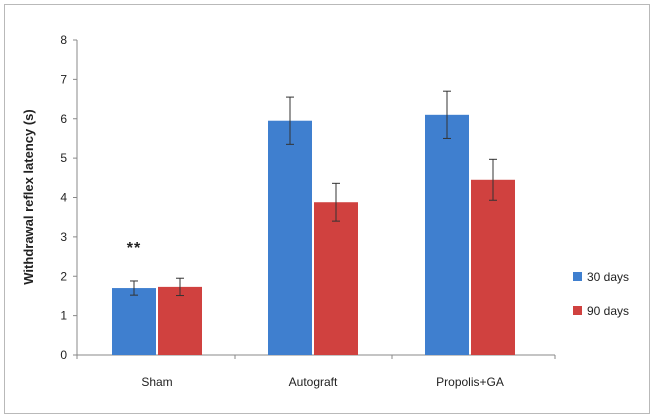 The height and width of the screenshot is (420, 656). I want to click on y-tick-label: 7, so click(63, 79).